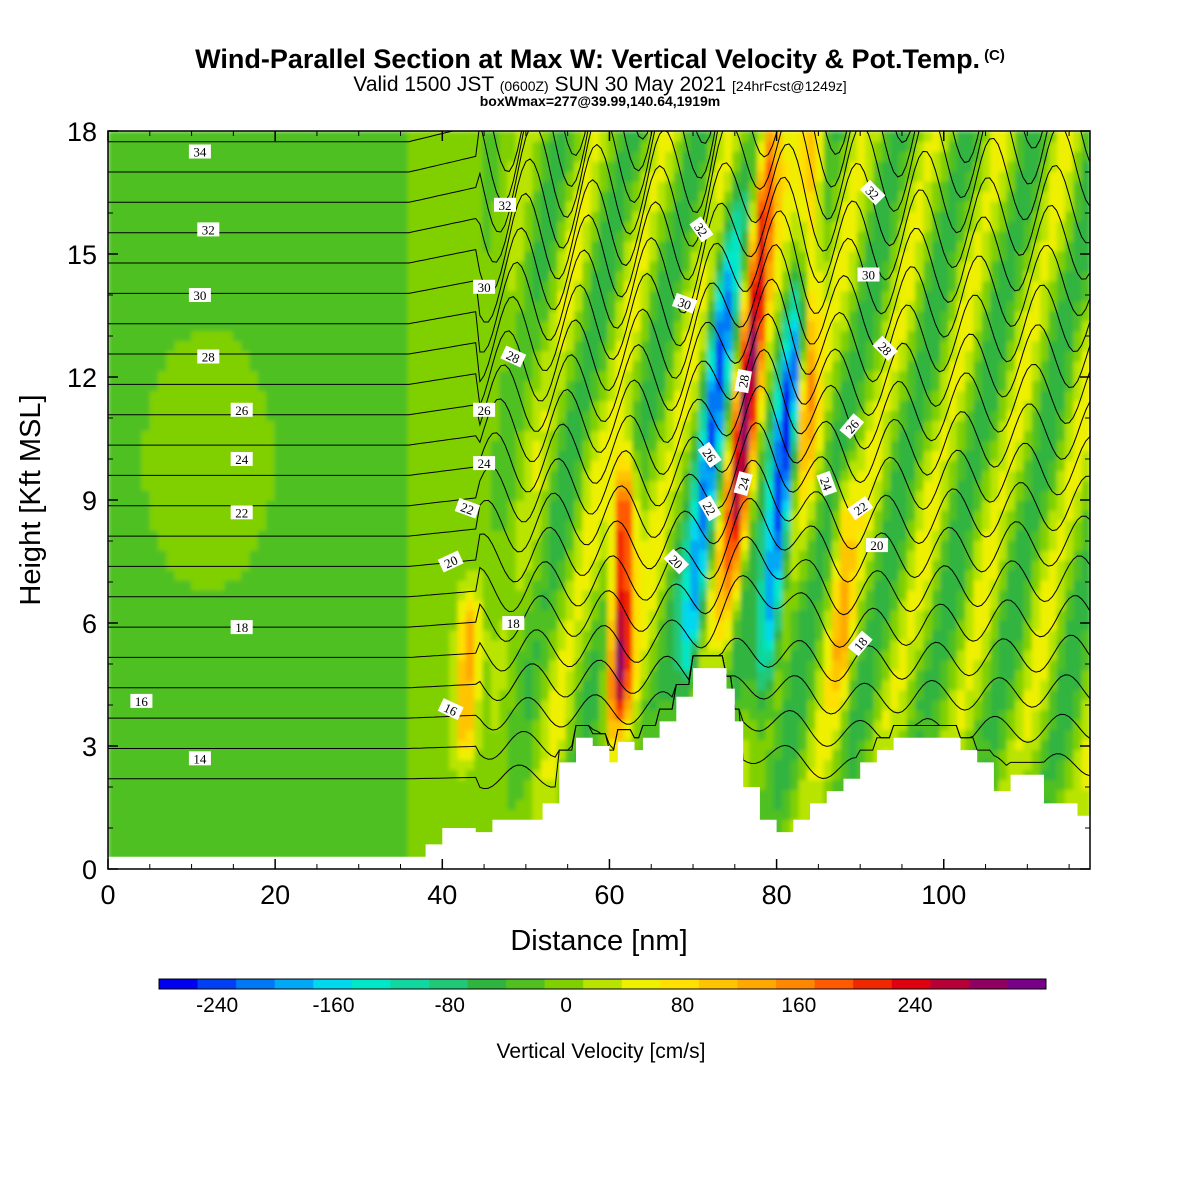  What do you see at coordinates (82, 378) in the screenshot?
I see `y-tick-label: 12` at bounding box center [82, 378].